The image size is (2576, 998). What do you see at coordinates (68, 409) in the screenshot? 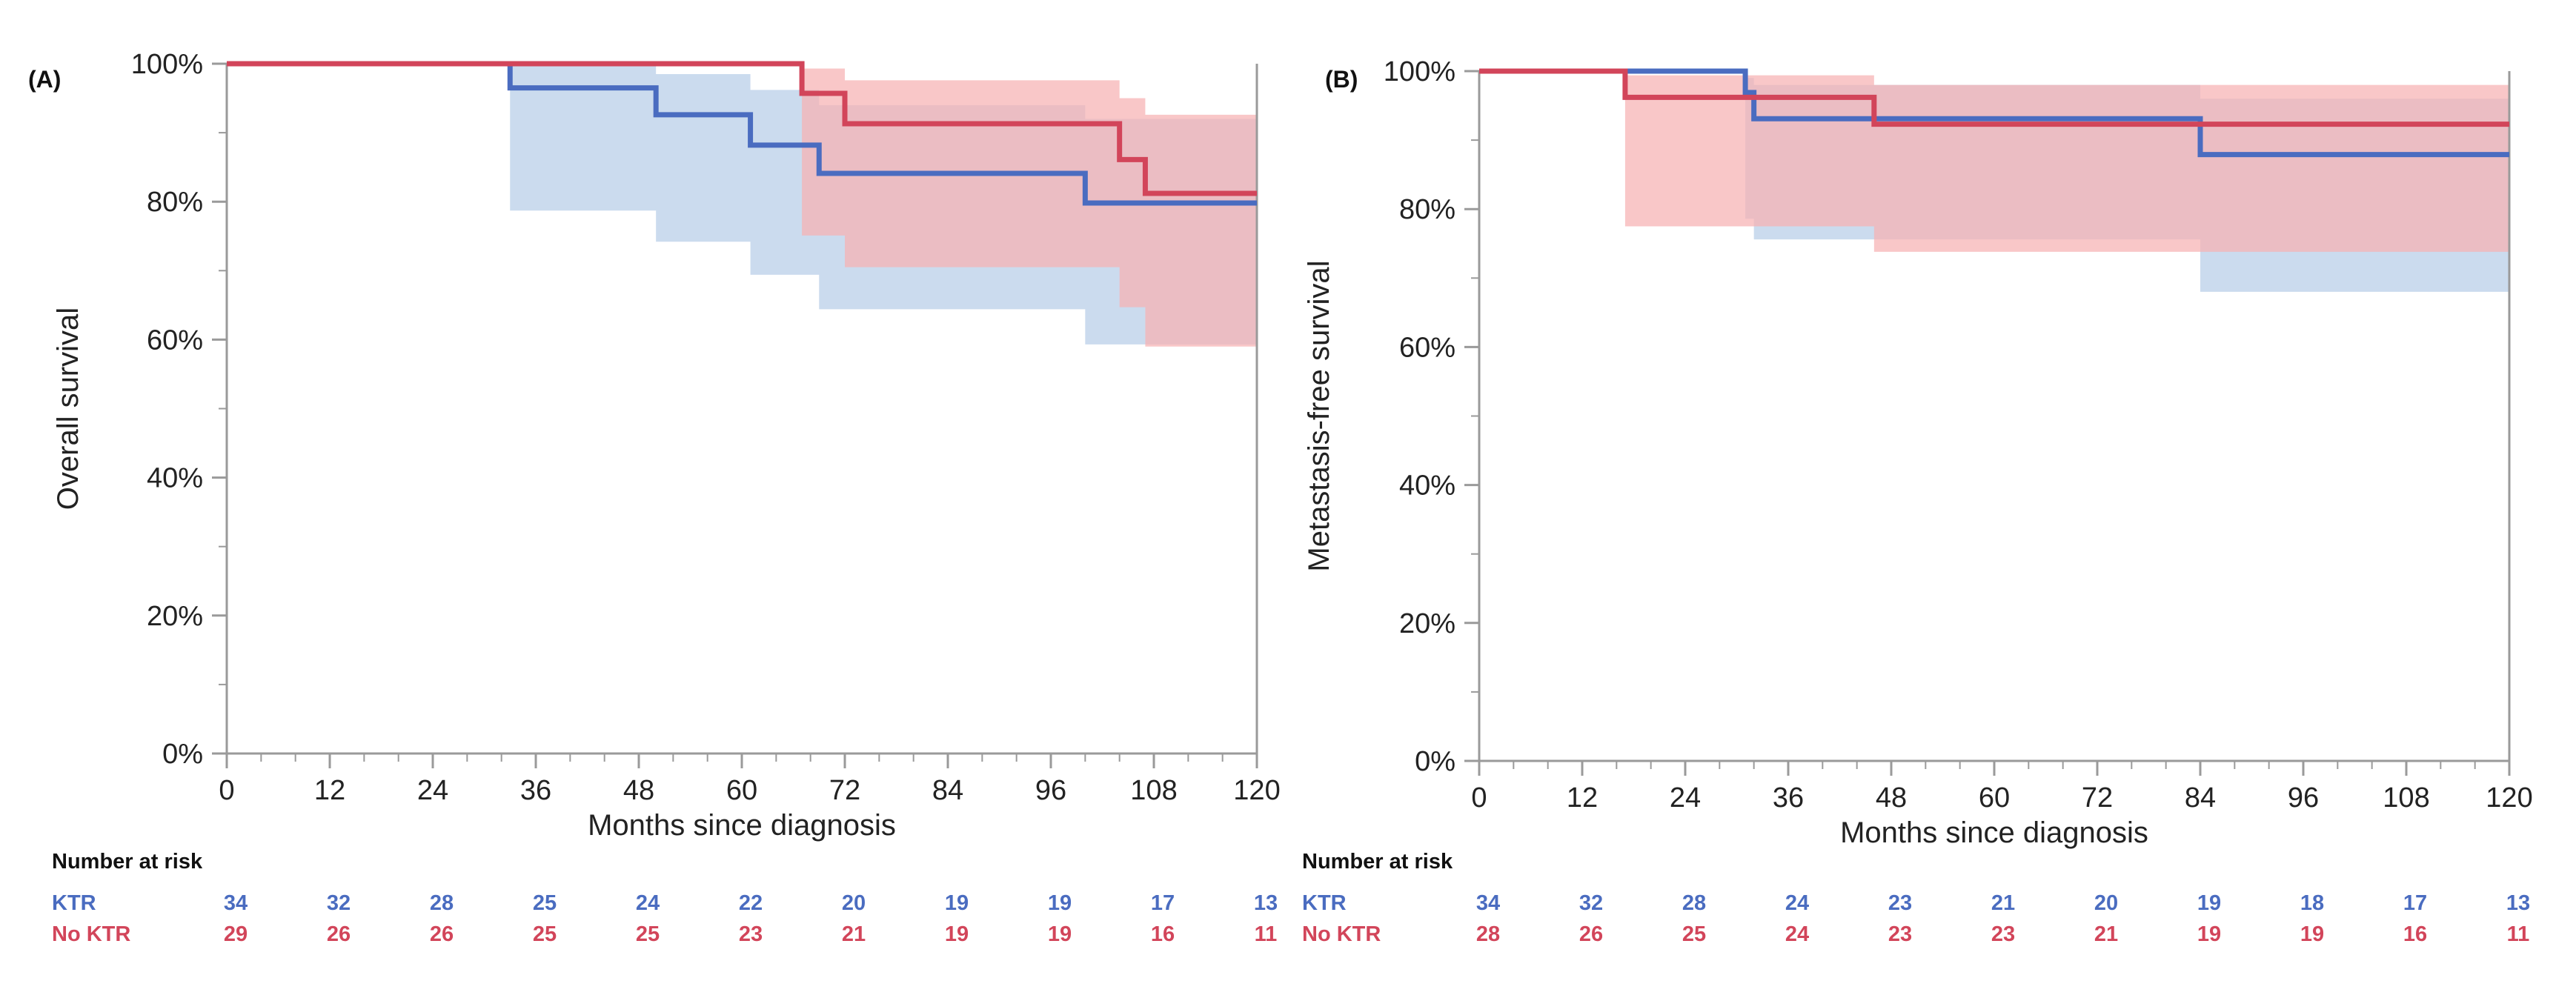
I see `y-axis-title: Overall survival` at bounding box center [68, 409].